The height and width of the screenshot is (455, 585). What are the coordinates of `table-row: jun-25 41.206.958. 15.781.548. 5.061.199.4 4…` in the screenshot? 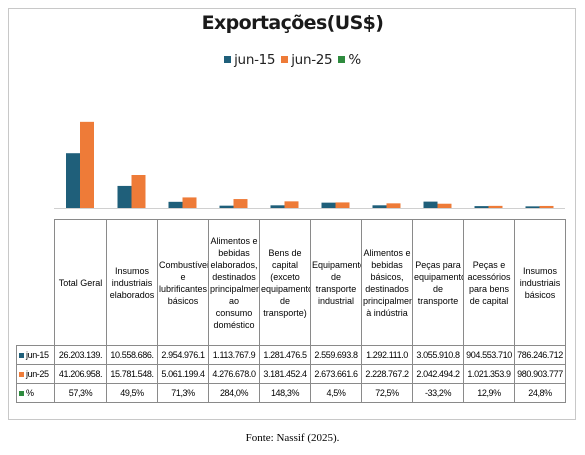 It's located at (291, 374).